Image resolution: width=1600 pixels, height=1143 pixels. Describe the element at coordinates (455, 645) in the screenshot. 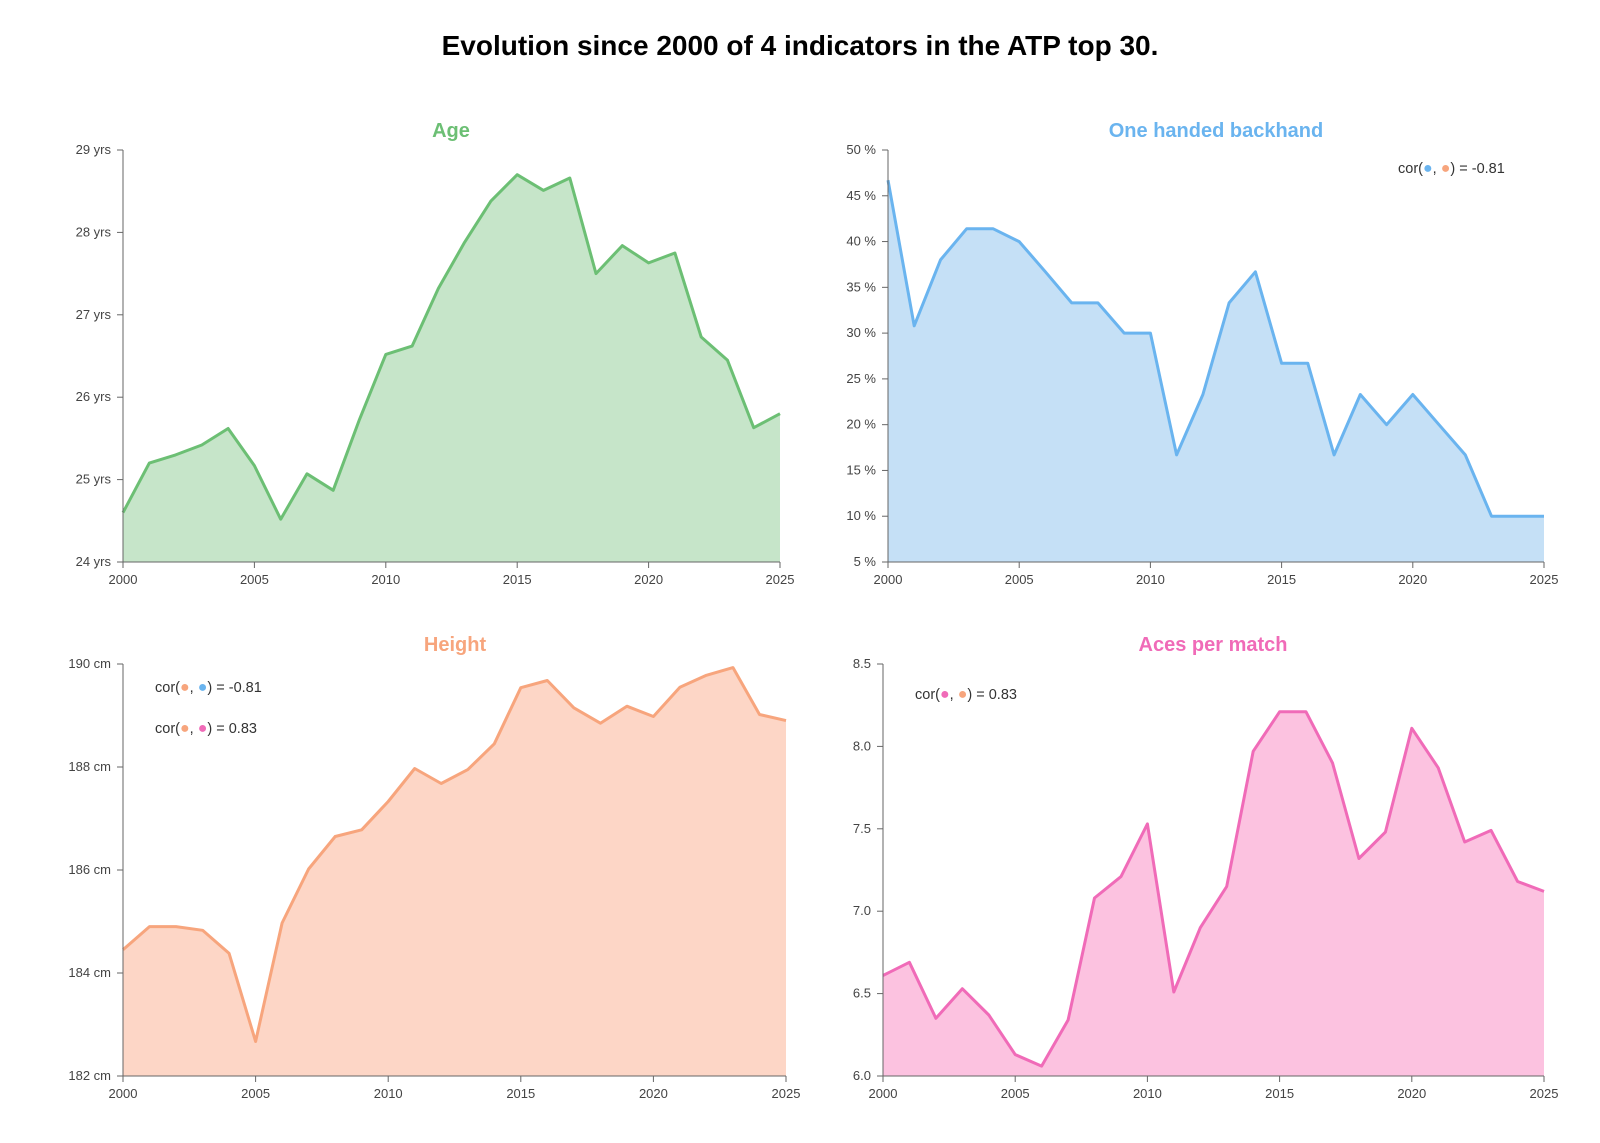

I see `chart-title: Height` at that location.